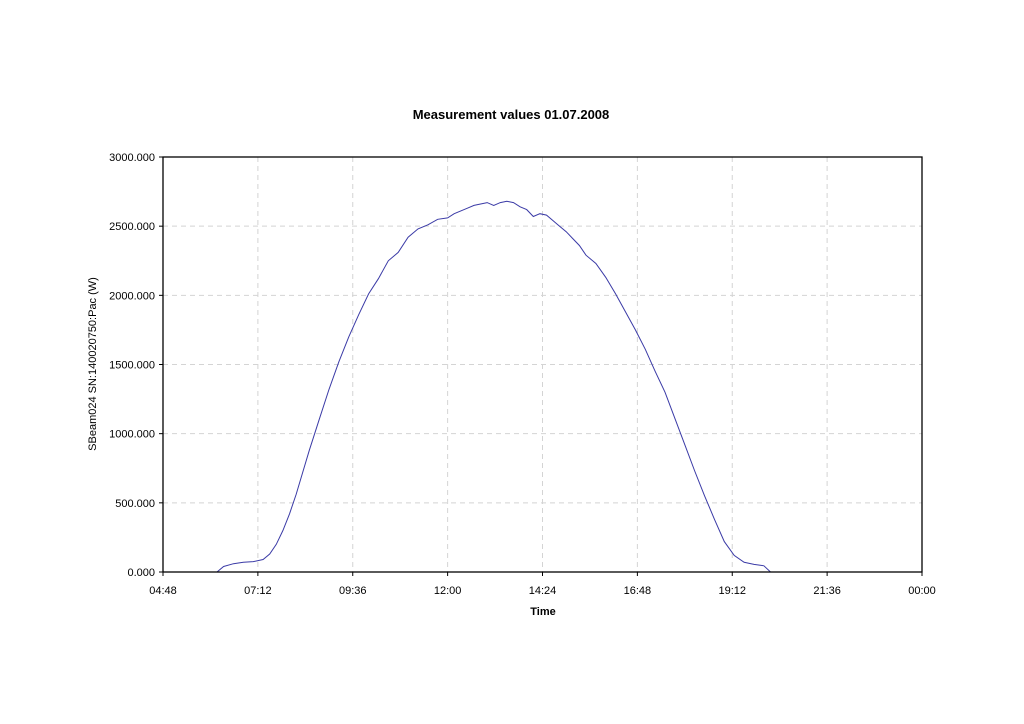 Image resolution: width=1024 pixels, height=724 pixels. What do you see at coordinates (448, 591) in the screenshot?
I see `x-tick-label: 12:00` at bounding box center [448, 591].